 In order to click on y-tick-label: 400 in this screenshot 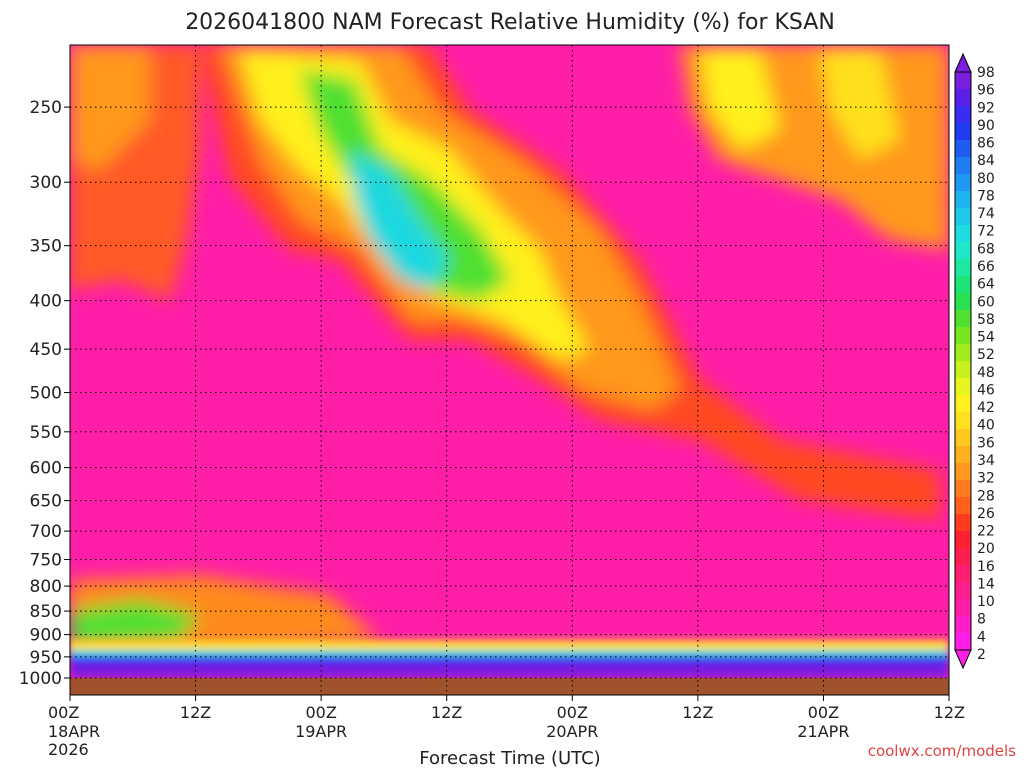, I will do `click(46, 302)`.